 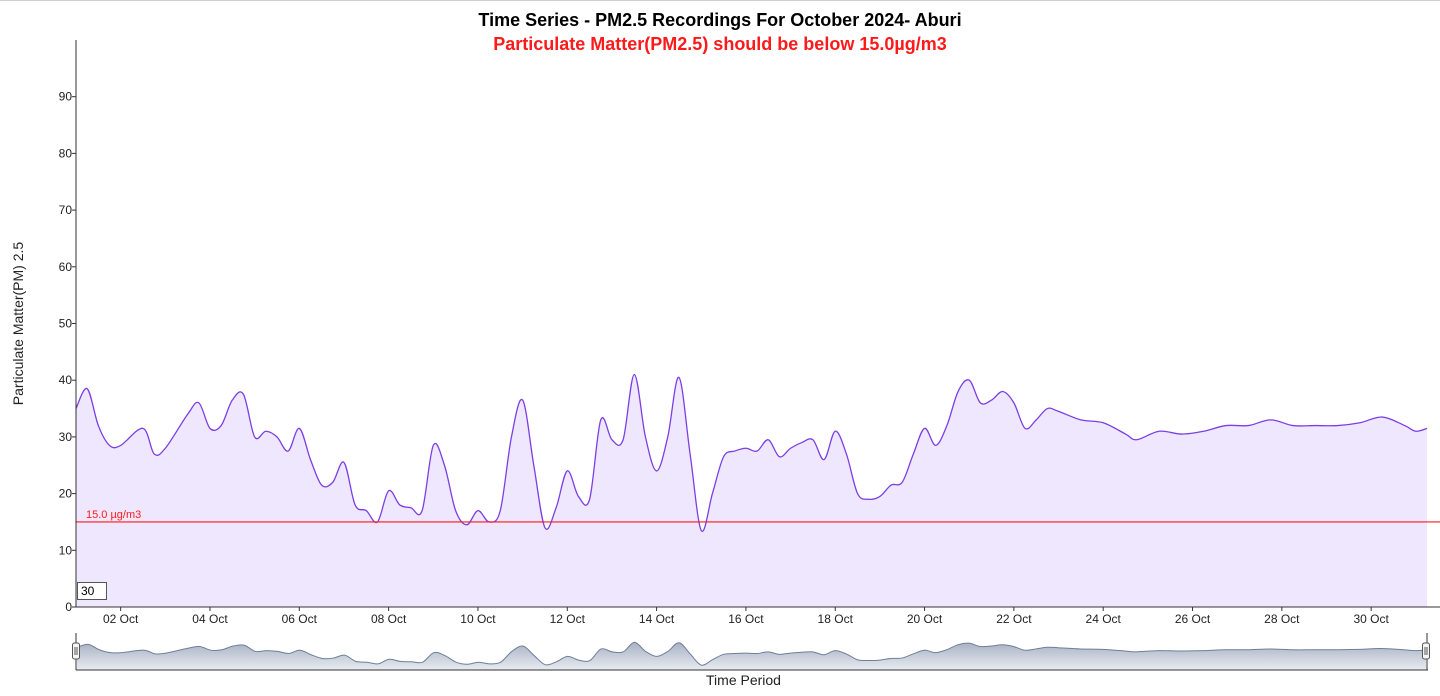 What do you see at coordinates (66, 324) in the screenshot?
I see `y-tick-label: 50` at bounding box center [66, 324].